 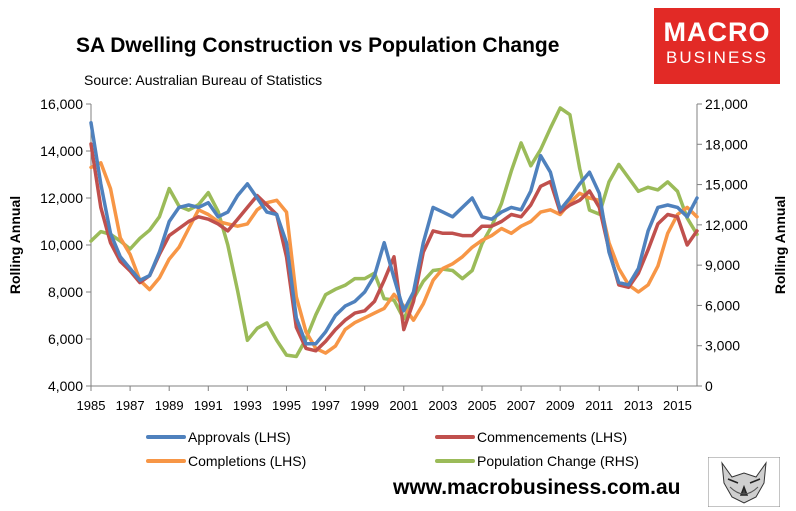 What do you see at coordinates (599, 405) in the screenshot?
I see `x-tick-label: 2011` at bounding box center [599, 405].